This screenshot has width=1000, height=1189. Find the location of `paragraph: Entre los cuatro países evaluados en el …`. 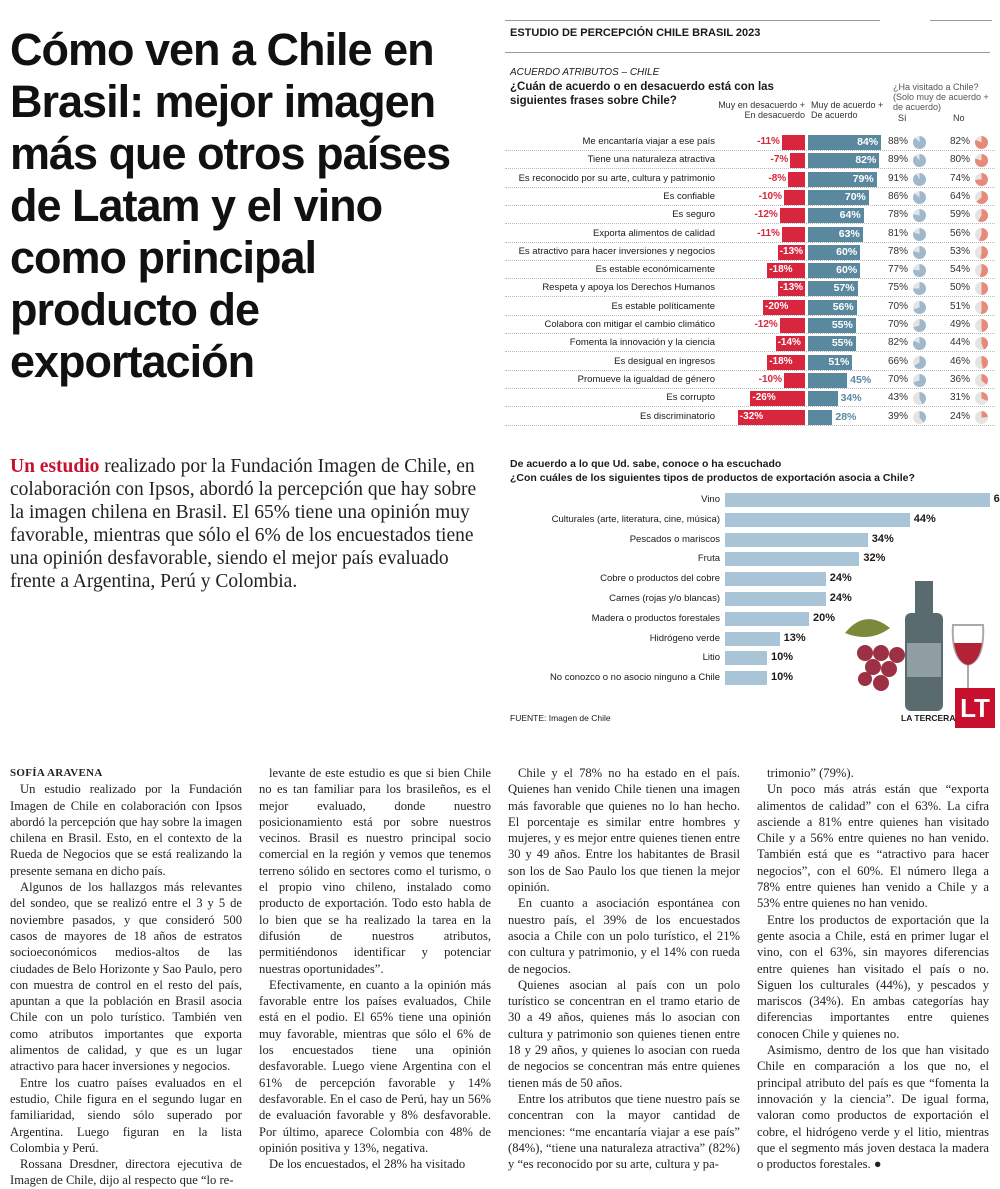

paragraph: Entre los cuatro países evaluados en el … is located at coordinates (126, 1115).